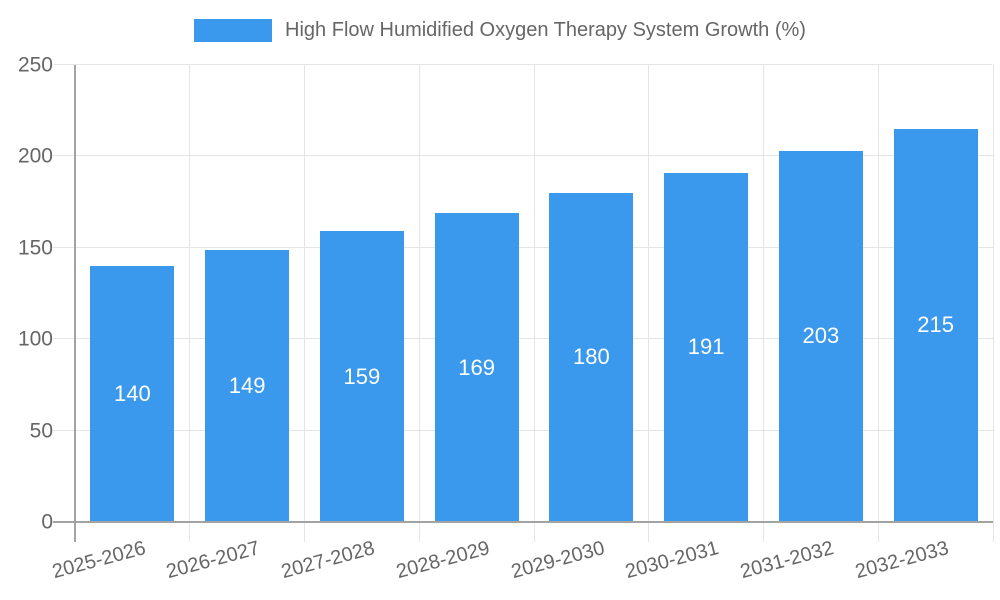  I want to click on bar: 203, so click(820, 336).